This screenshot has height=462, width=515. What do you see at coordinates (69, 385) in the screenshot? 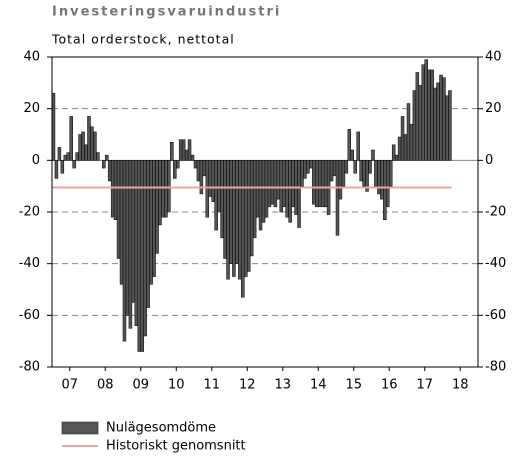
I see `x-tick-label: 07` at bounding box center [69, 385].